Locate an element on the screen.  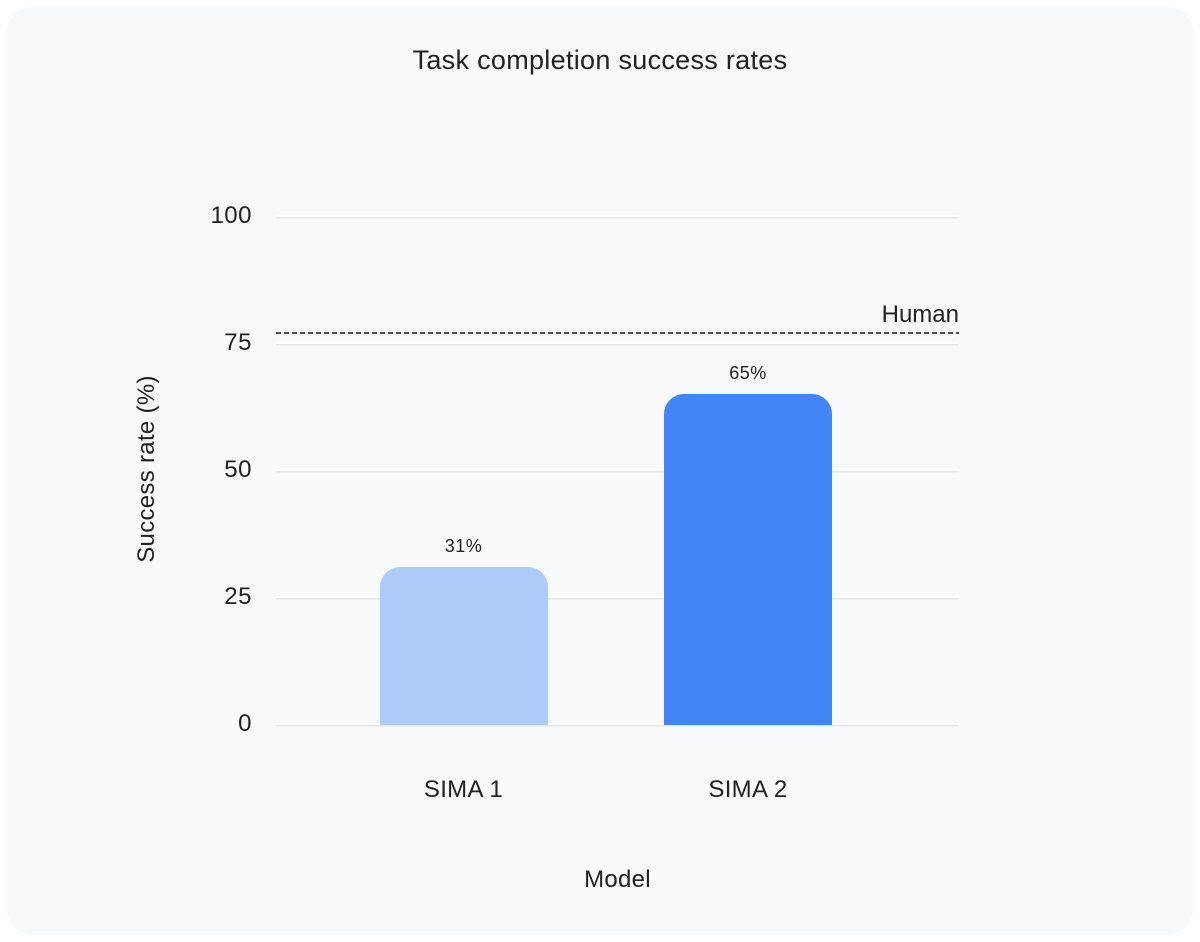
chart-title: Task completion success rates is located at coordinates (600, 60).